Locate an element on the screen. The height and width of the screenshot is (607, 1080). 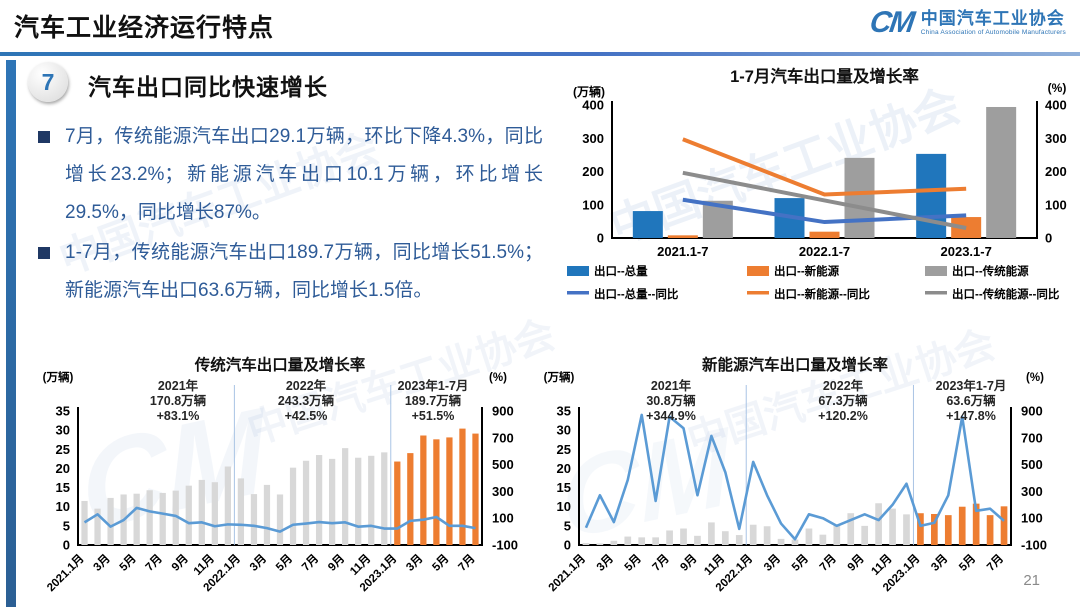
annotation: +344.9% is located at coordinates (671, 416).